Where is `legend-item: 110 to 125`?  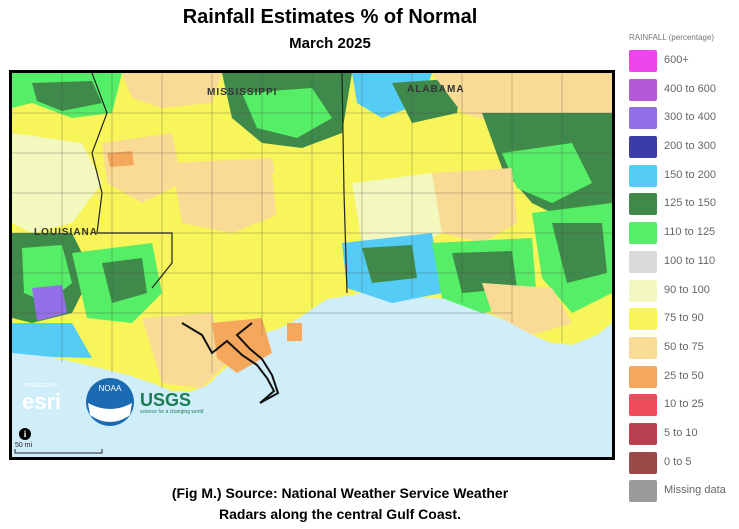 legend-item: 110 to 125 is located at coordinates (684, 236).